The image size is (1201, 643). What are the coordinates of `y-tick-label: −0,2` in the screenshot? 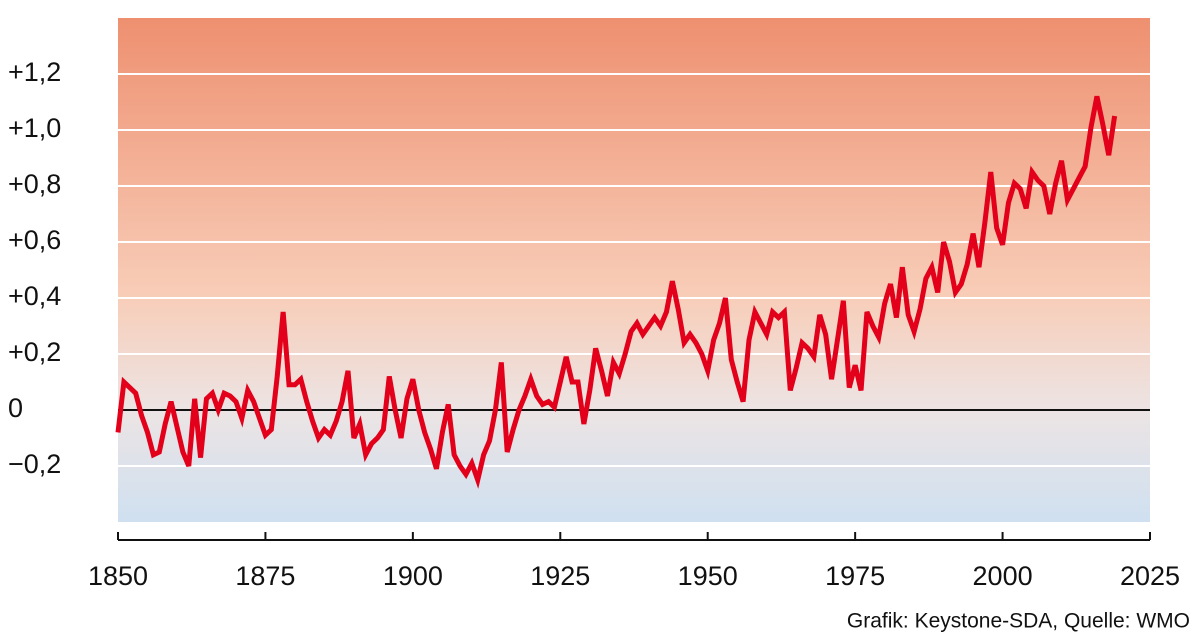 It's located at (34, 464).